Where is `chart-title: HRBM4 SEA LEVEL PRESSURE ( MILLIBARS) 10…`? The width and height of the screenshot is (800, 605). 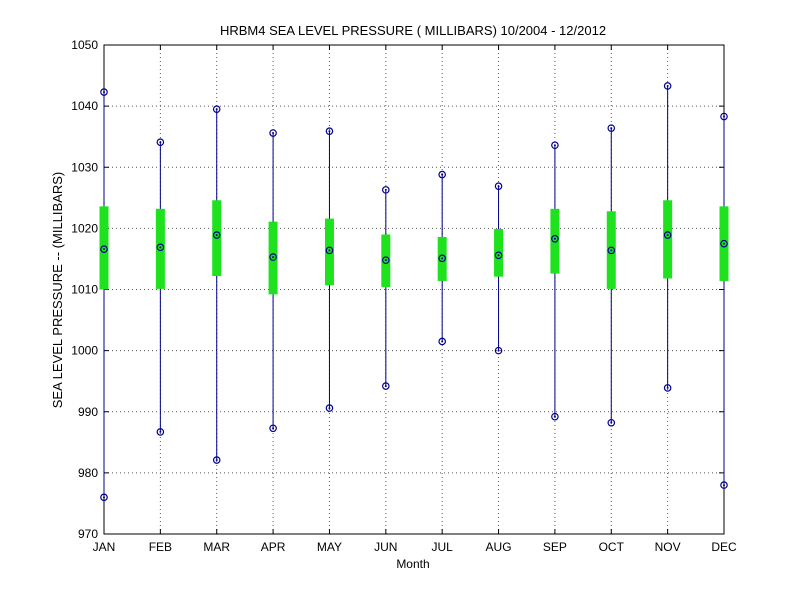 chart-title: HRBM4 SEA LEVEL PRESSURE ( MILLIBARS) 10… is located at coordinates (413, 30).